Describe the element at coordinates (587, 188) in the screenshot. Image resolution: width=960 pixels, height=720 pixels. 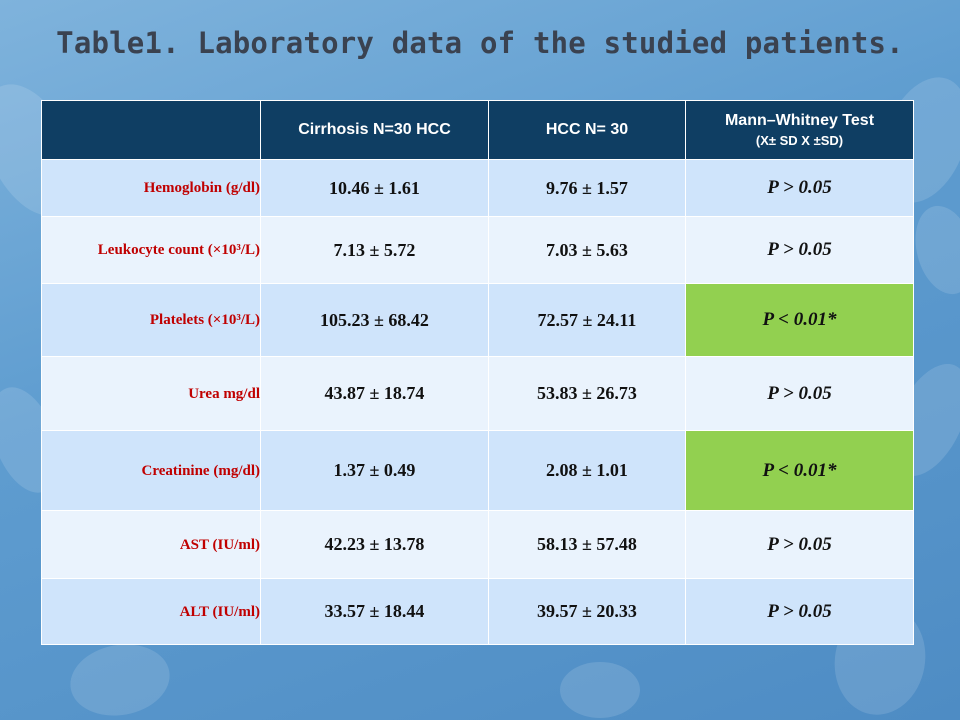
I see `hcc-value: 9.76 ± 1.57` at that location.